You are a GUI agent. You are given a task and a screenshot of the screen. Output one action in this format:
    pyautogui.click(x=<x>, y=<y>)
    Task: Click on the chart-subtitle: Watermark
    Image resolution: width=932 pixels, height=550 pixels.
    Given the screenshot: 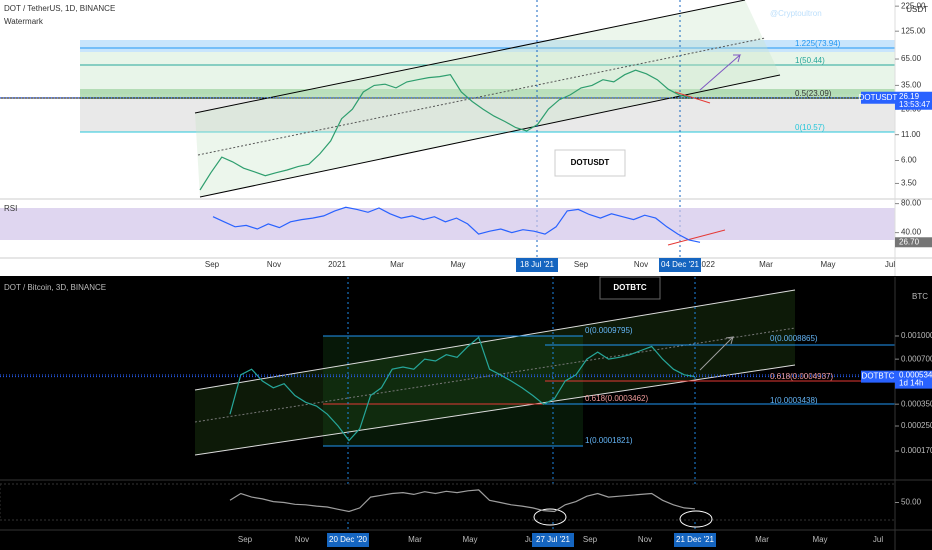 What is the action you would take?
    pyautogui.click(x=24, y=21)
    